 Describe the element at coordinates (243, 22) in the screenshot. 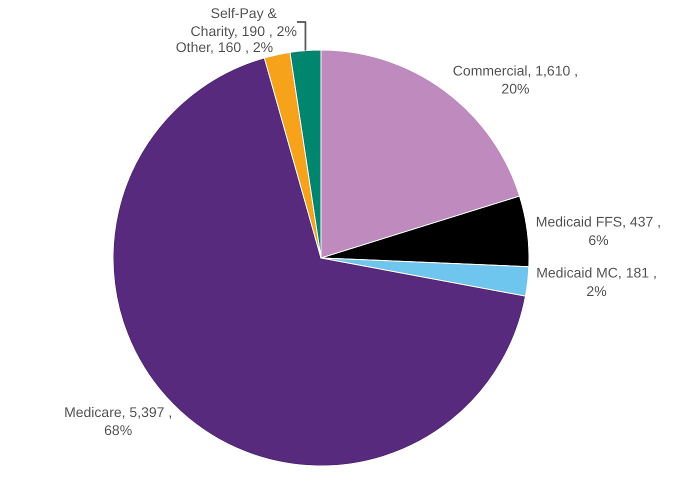

I see `slice-label: Self-Pay & Charity, 190 , 2%` at that location.